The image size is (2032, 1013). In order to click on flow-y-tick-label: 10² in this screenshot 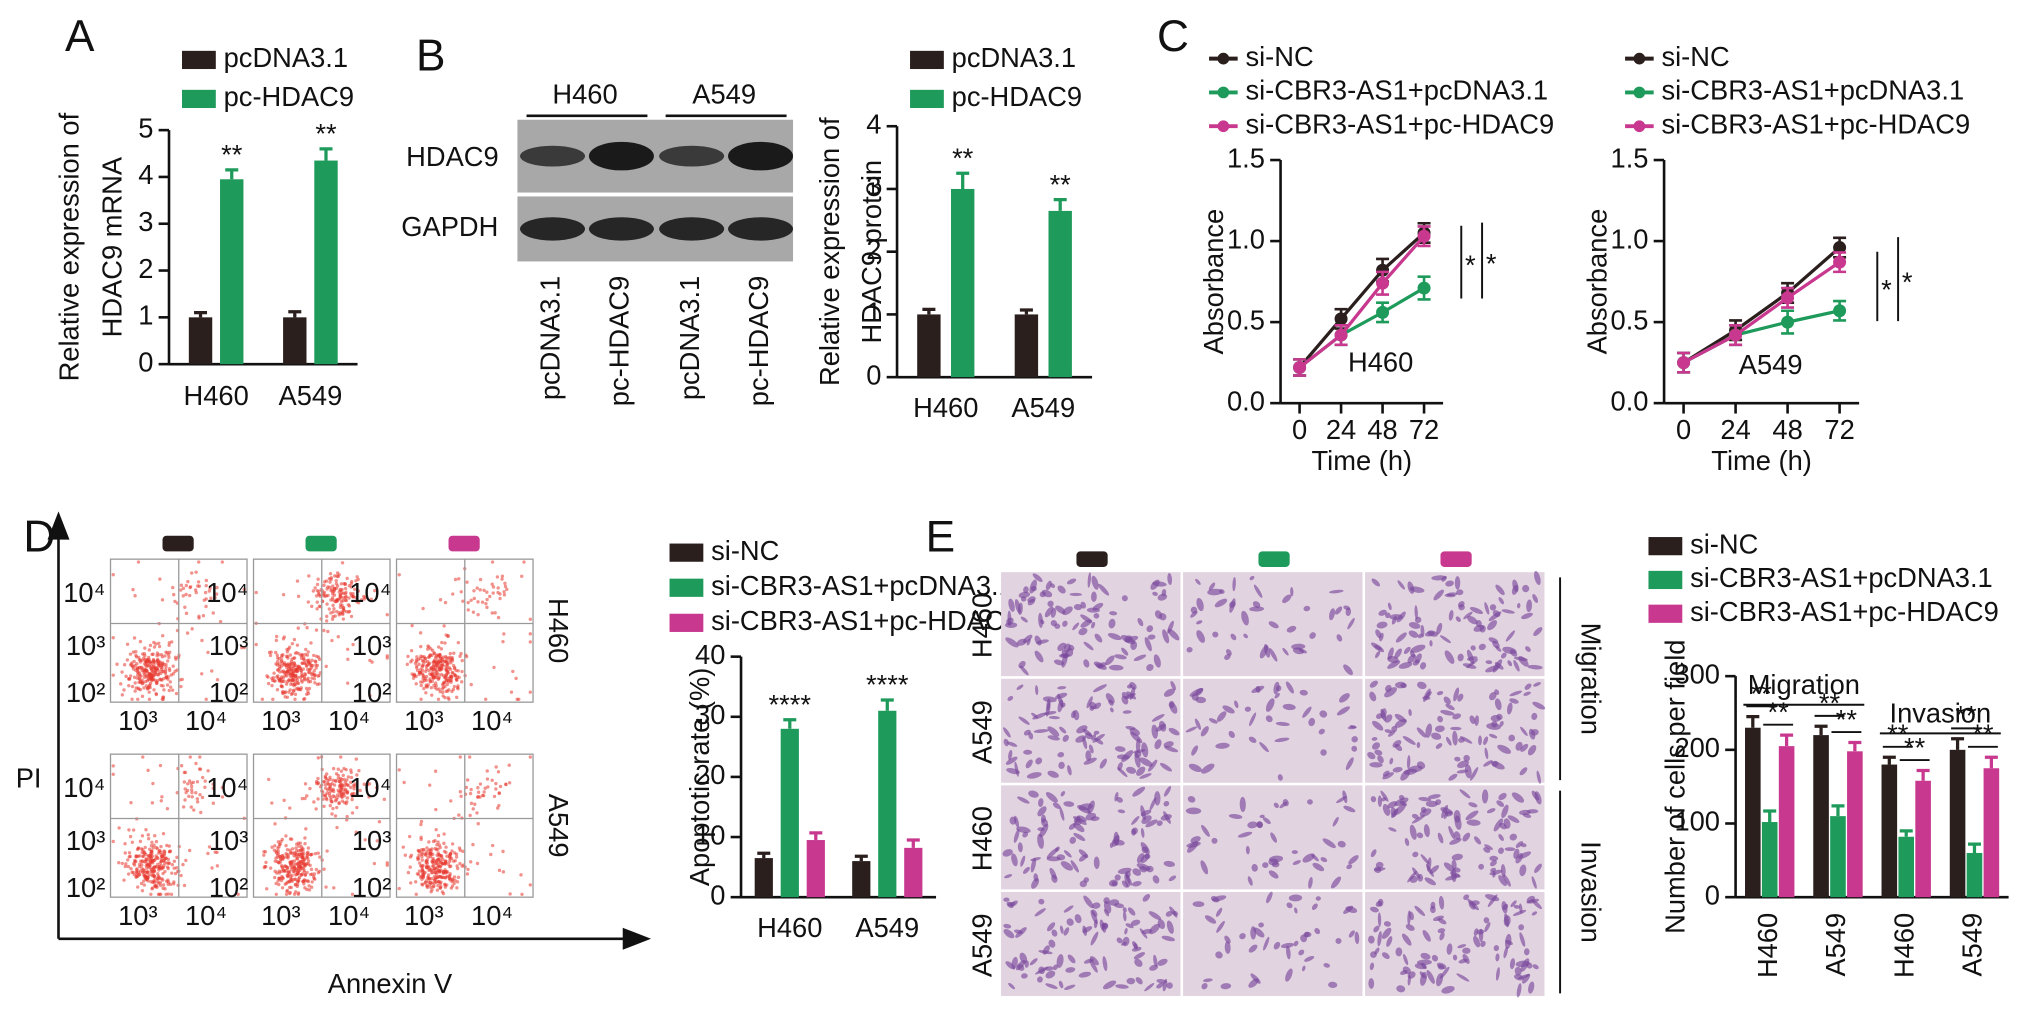, I will do `click(85, 692)`.